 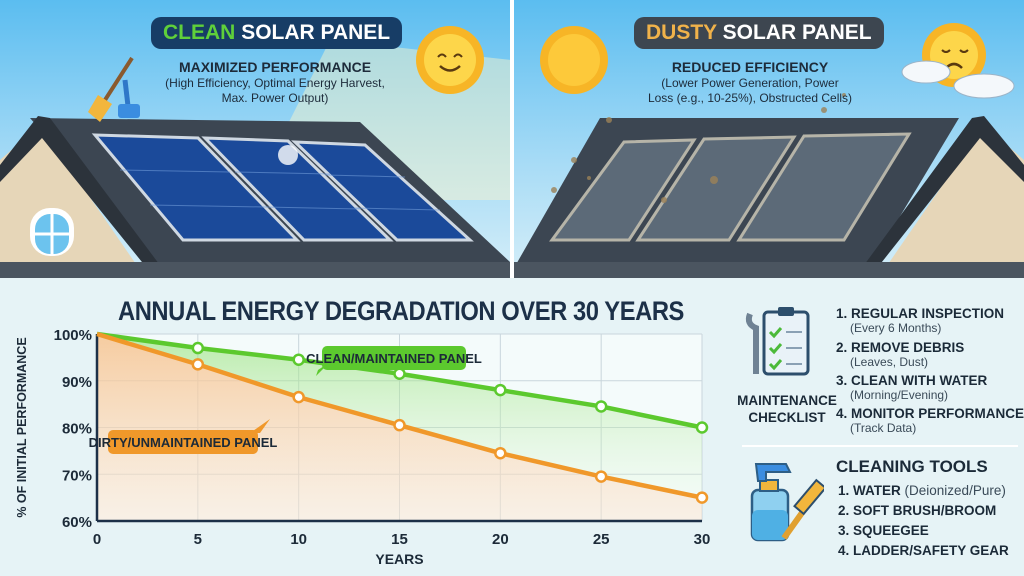 What do you see at coordinates (880, 446) in the screenshot?
I see `section-divider` at bounding box center [880, 446].